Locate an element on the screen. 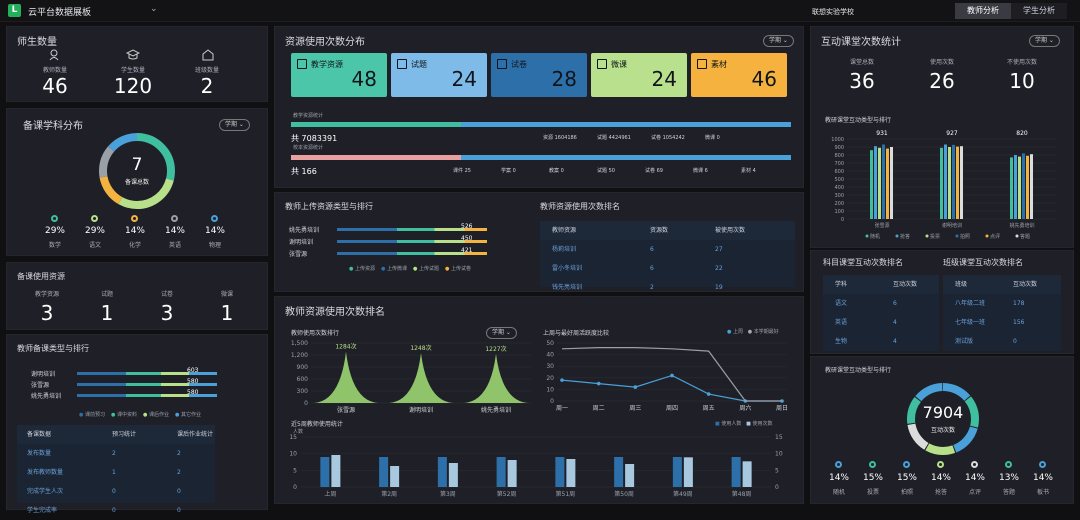  panel-title: 互动课堂次数统计 is located at coordinates (861, 42).